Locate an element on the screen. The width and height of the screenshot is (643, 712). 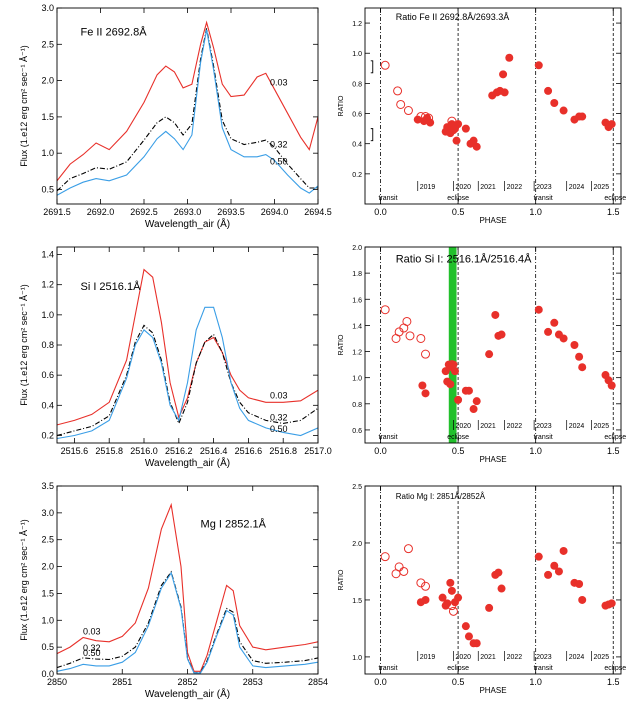
x-tick-label: 0.0 is located at coordinates (380, 451).